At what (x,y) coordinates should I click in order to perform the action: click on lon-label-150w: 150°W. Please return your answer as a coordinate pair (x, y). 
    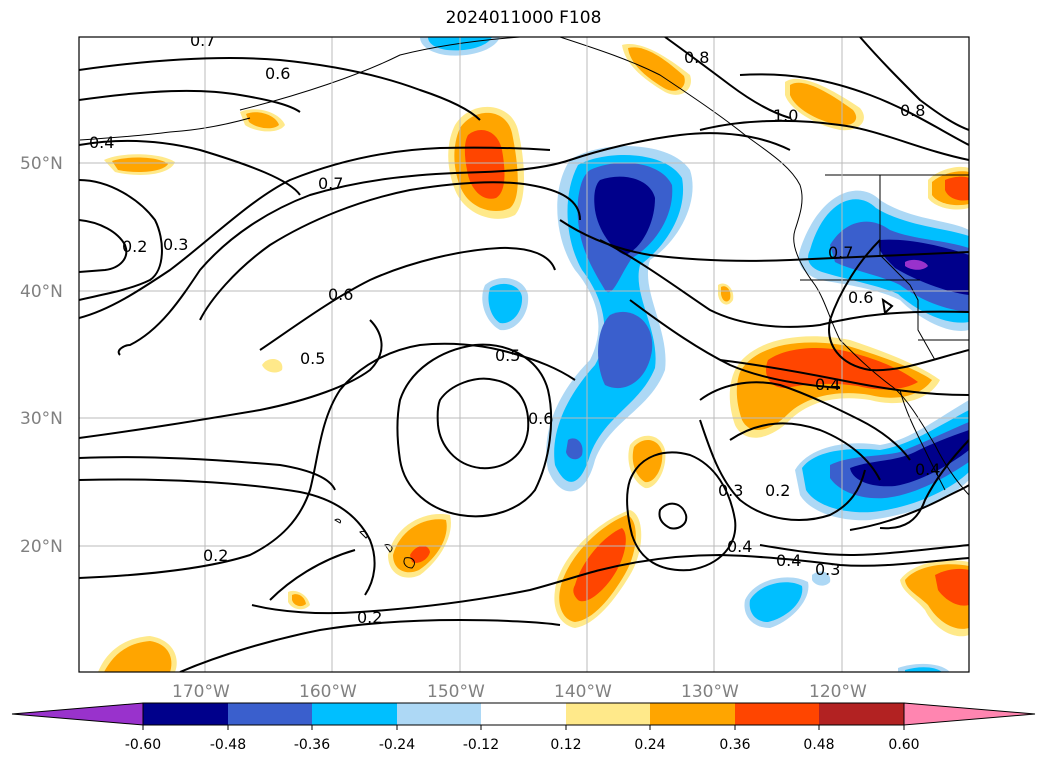
    Looking at the image, I should click on (456, 692).